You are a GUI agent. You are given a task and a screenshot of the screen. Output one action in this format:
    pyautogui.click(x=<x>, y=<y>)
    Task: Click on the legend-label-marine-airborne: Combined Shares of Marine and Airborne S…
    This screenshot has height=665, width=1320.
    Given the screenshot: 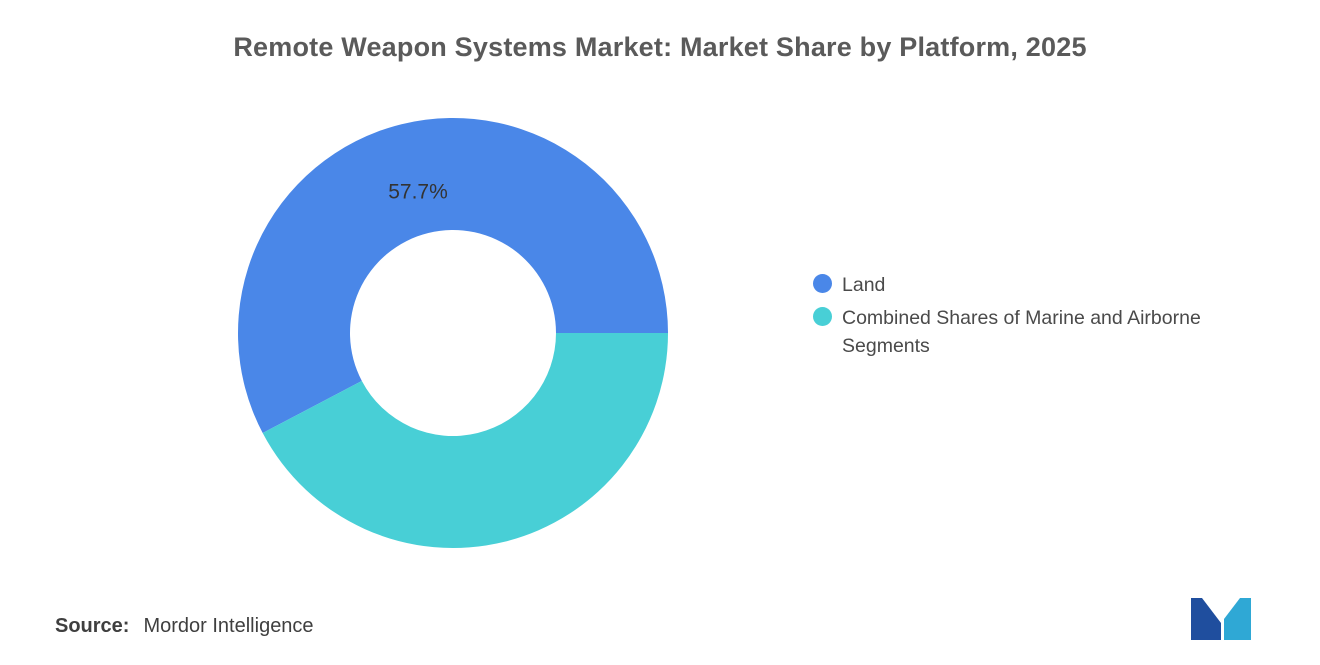 What is the action you would take?
    pyautogui.click(x=1021, y=332)
    